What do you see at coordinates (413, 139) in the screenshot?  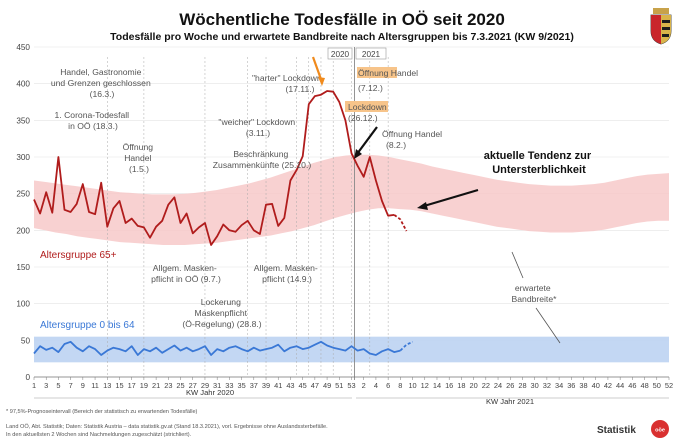 I see `annotation-oeffnung-handel-feb: Öffnung Handel (8.2.)` at bounding box center [413, 139].